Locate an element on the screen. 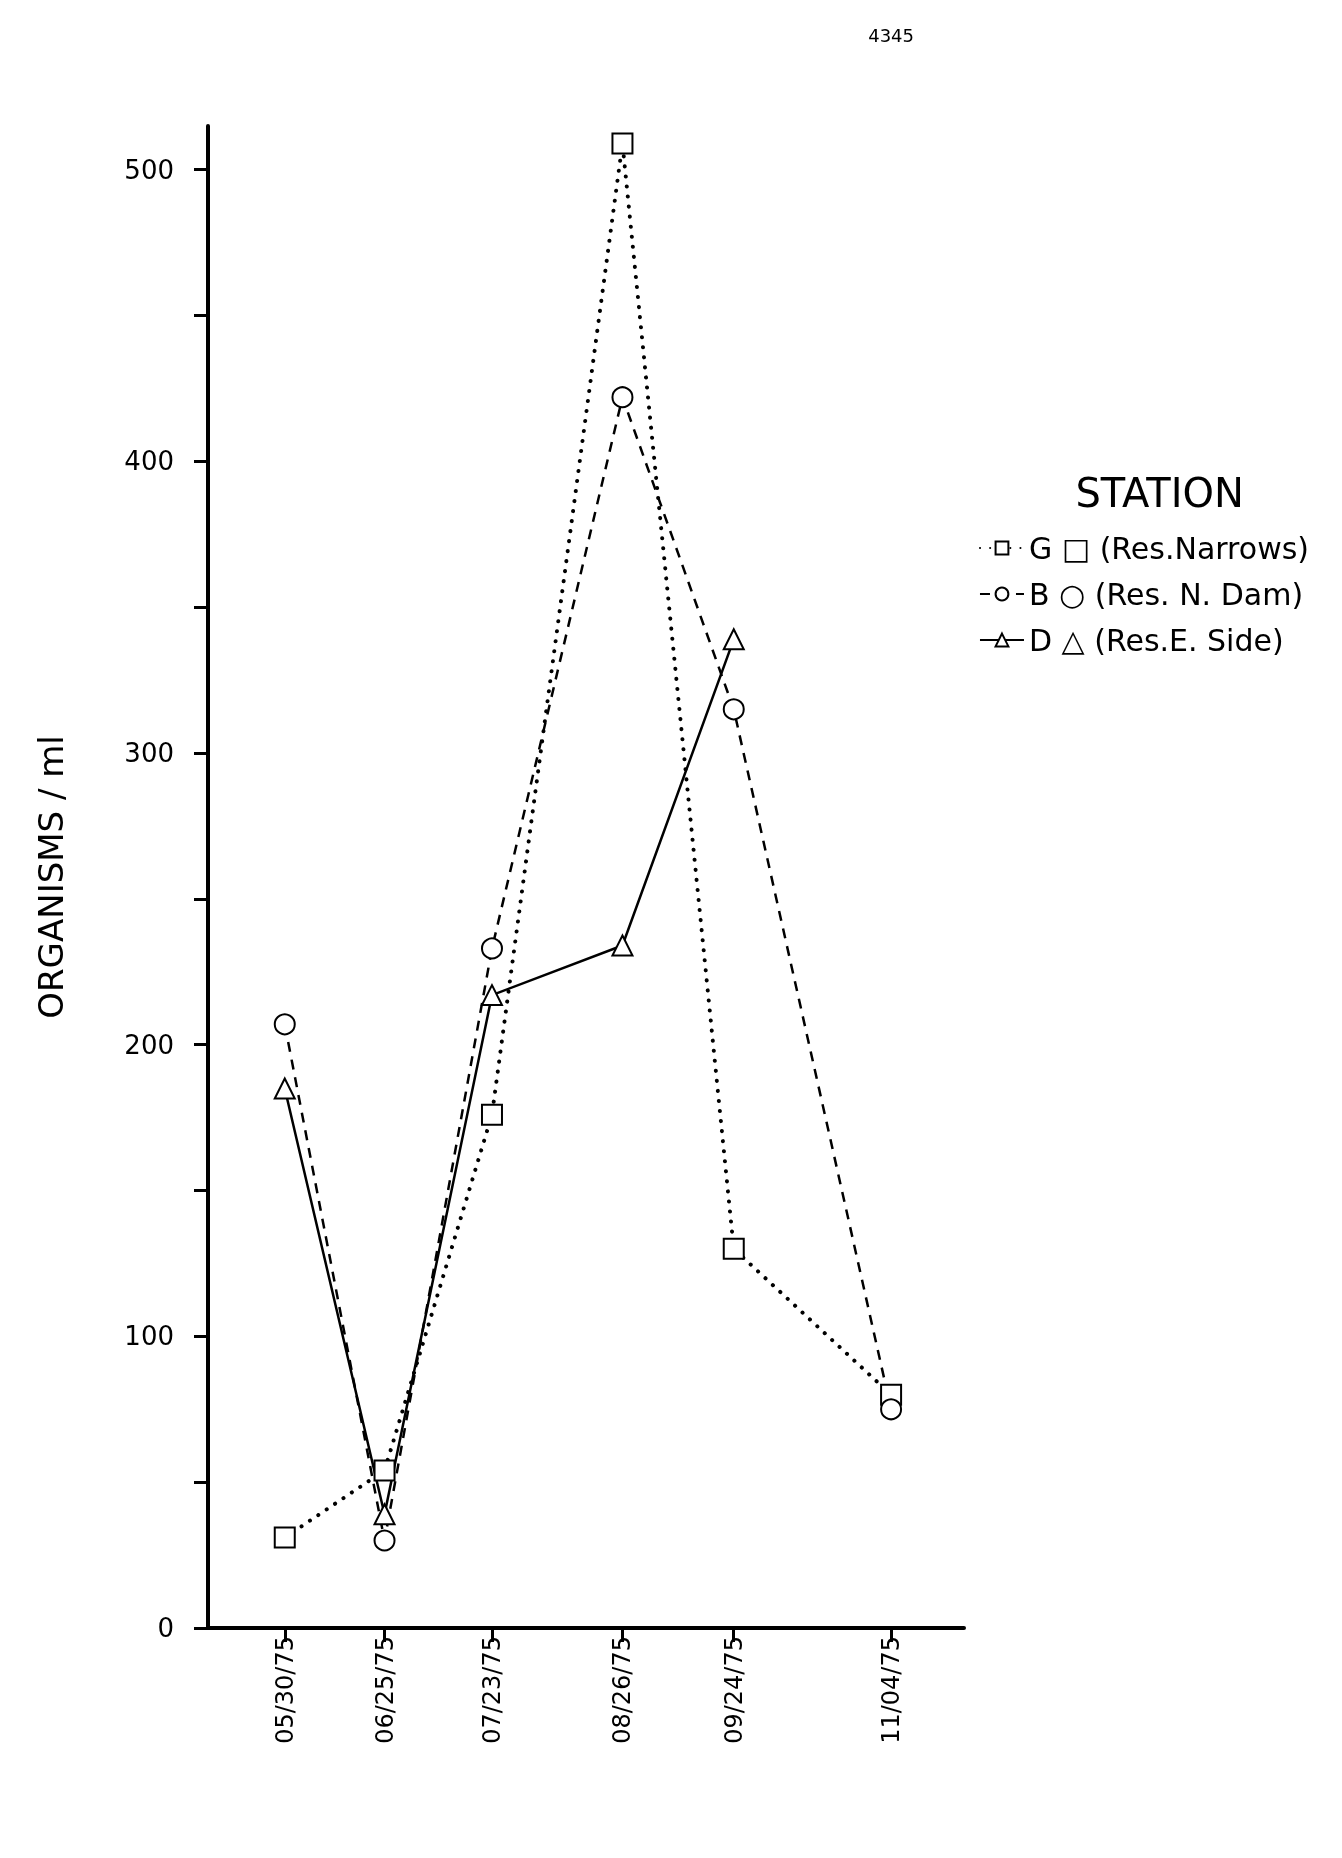 The image size is (1342, 1858). legend-label: D △ (Res.E. Side) is located at coordinates (1156, 640).